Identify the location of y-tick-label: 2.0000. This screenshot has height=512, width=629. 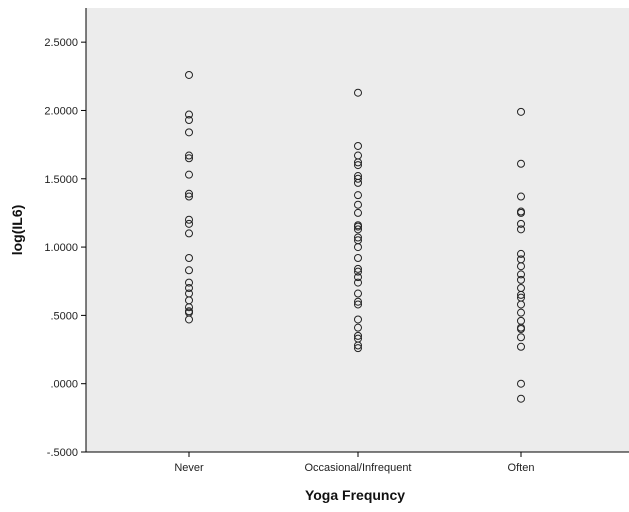
(61, 111).